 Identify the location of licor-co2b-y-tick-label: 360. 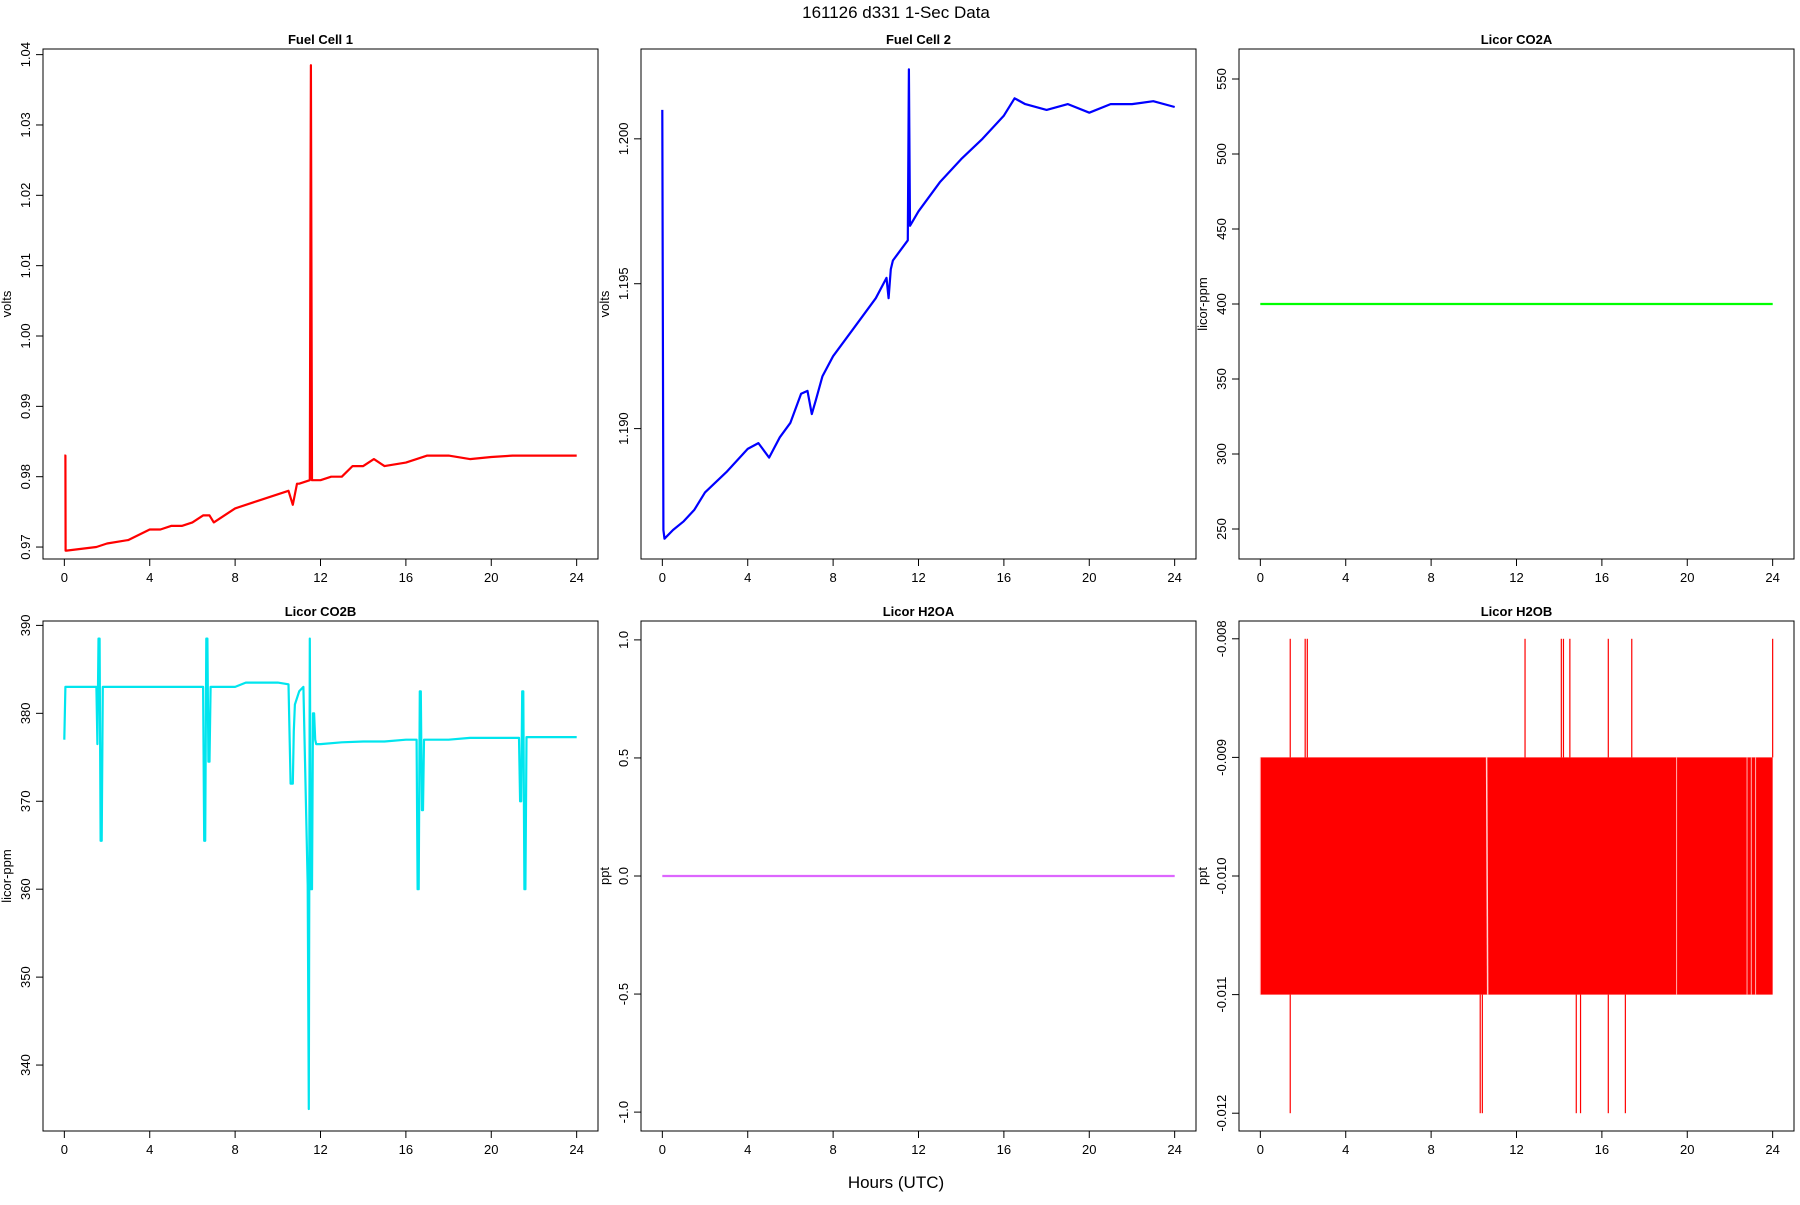
(25, 889).